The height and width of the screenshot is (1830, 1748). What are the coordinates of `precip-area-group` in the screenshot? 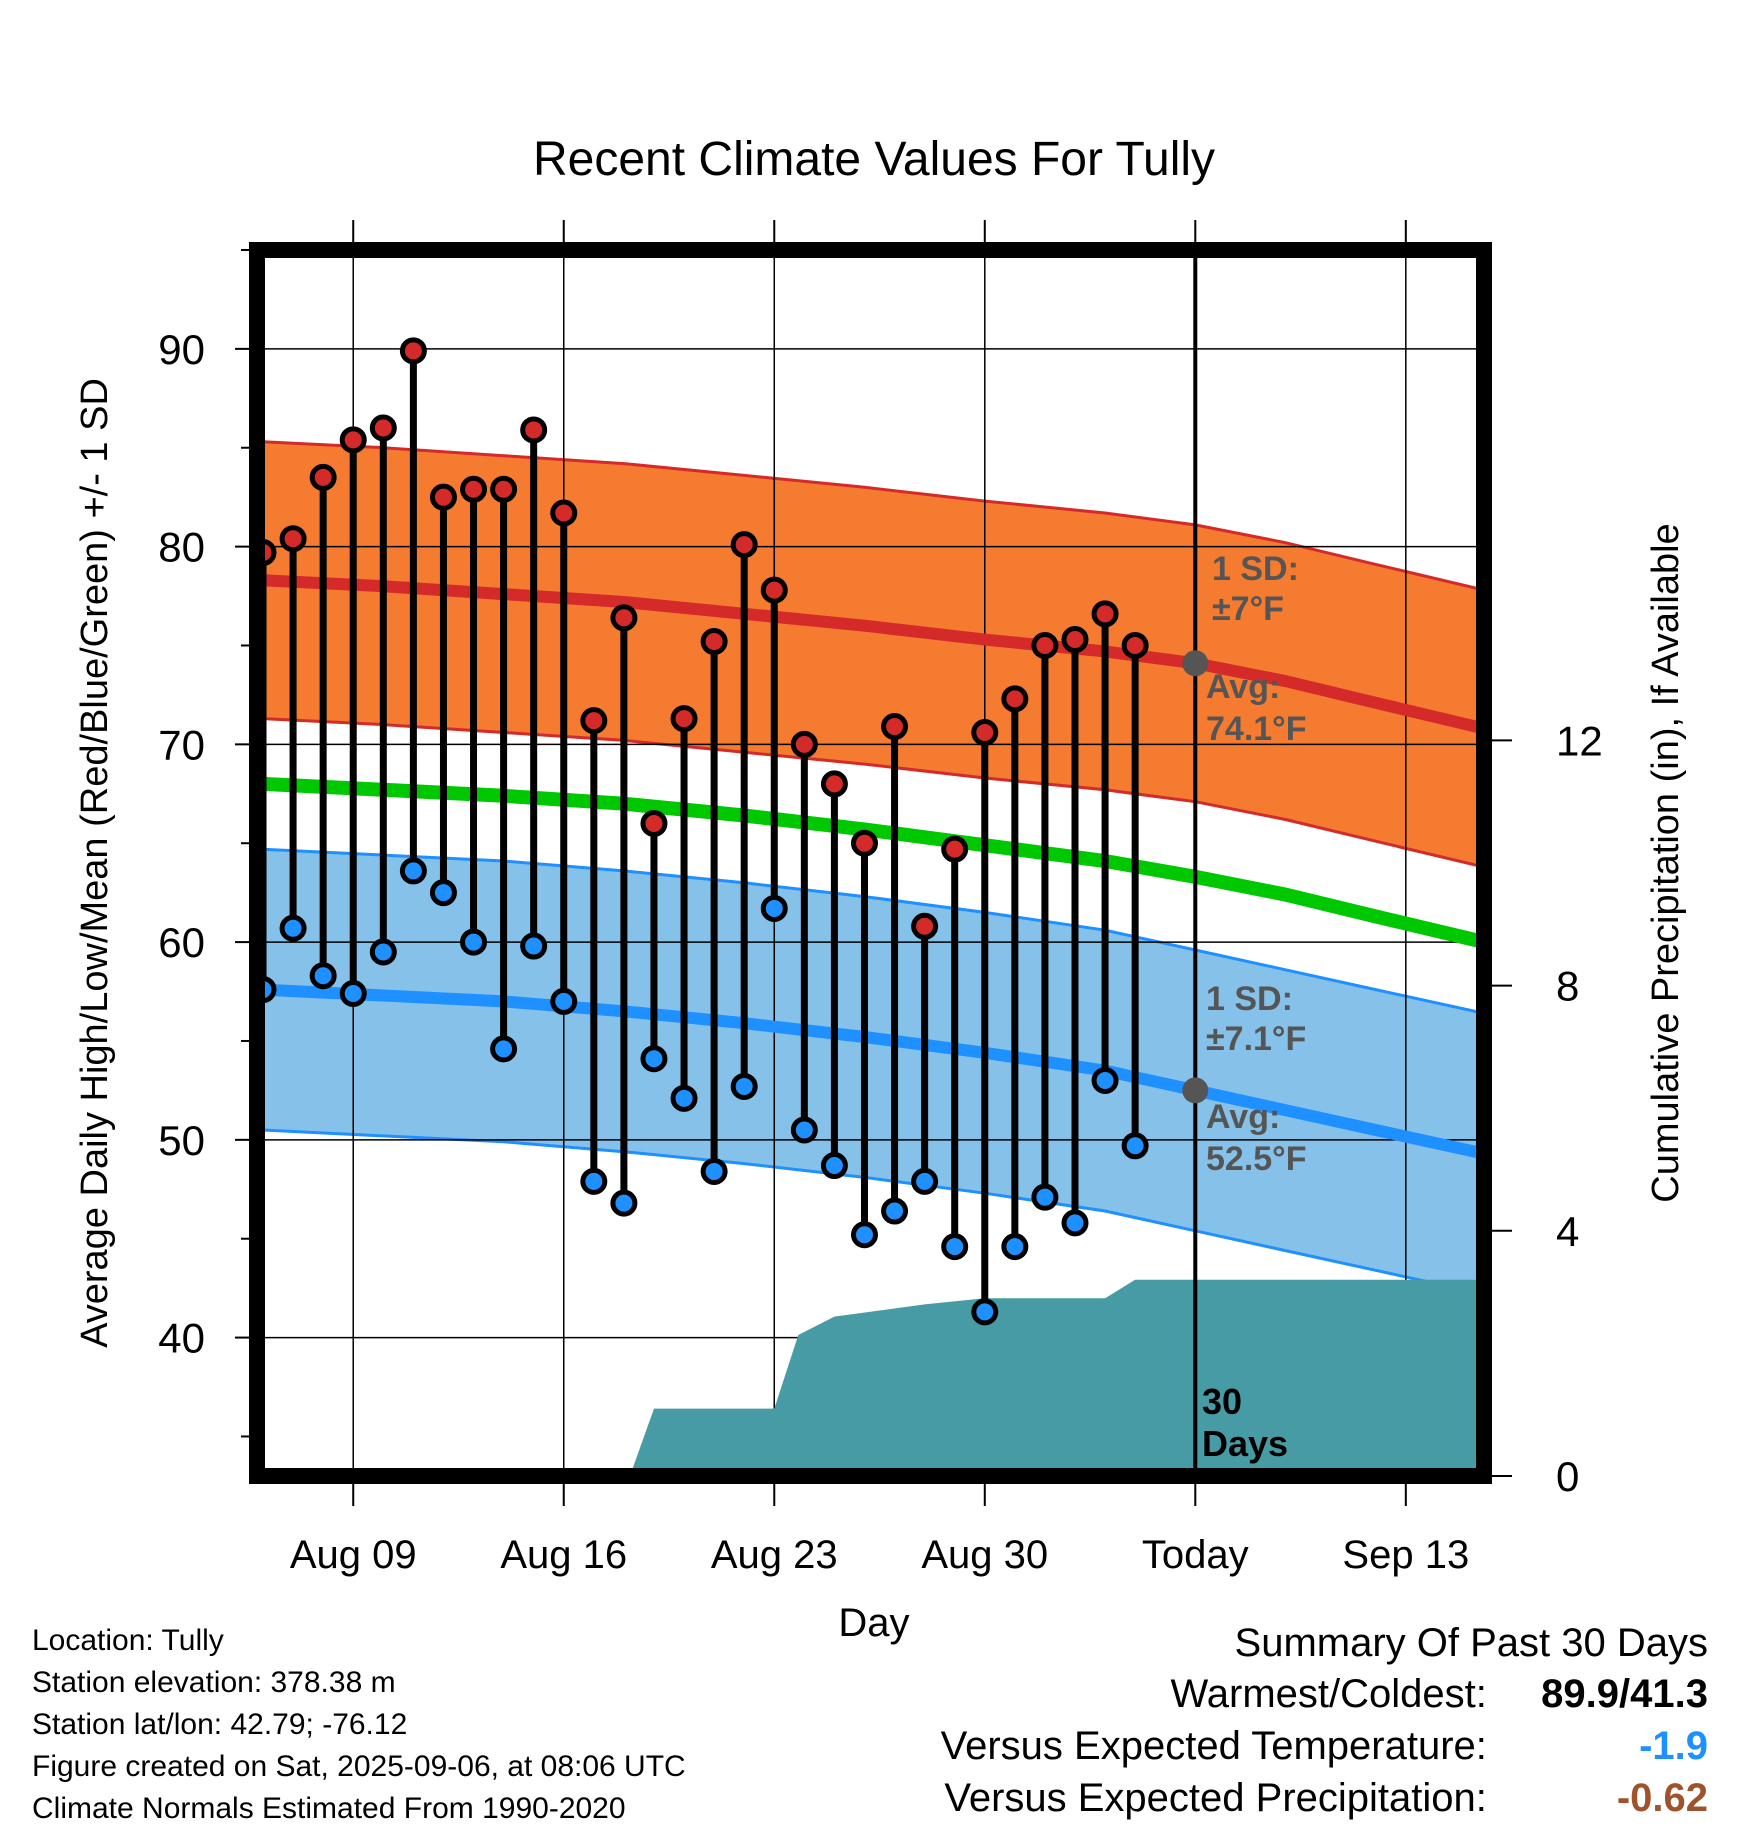 It's located at (1056, 1377).